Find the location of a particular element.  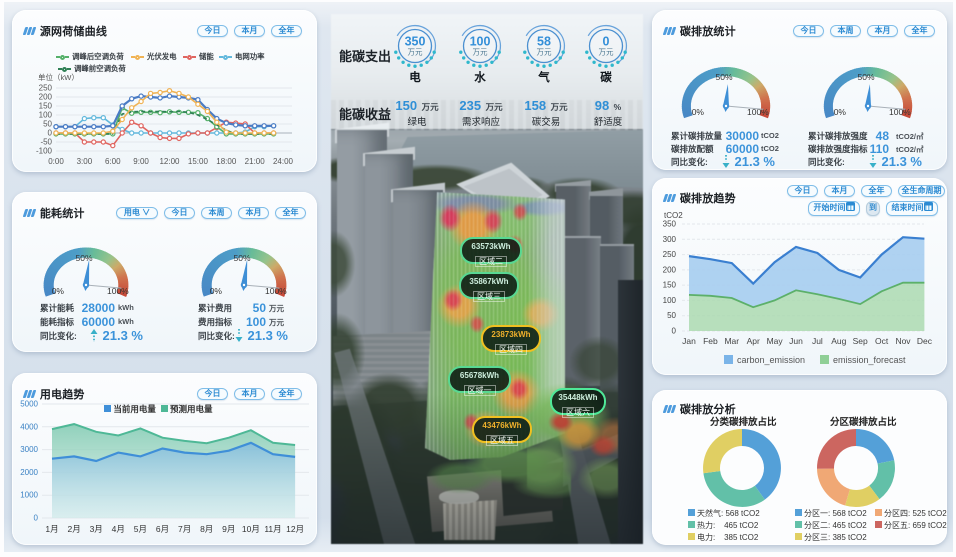

svg-text: 3000 is located at coordinates (29, 449).